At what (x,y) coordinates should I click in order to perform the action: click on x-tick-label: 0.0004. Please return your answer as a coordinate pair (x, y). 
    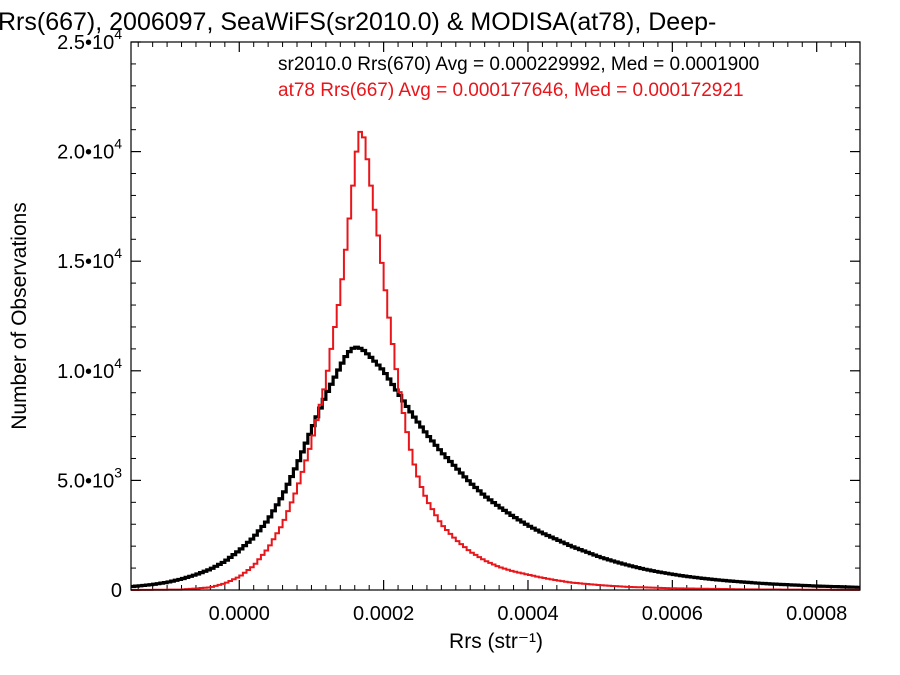
    Looking at the image, I should click on (527, 614).